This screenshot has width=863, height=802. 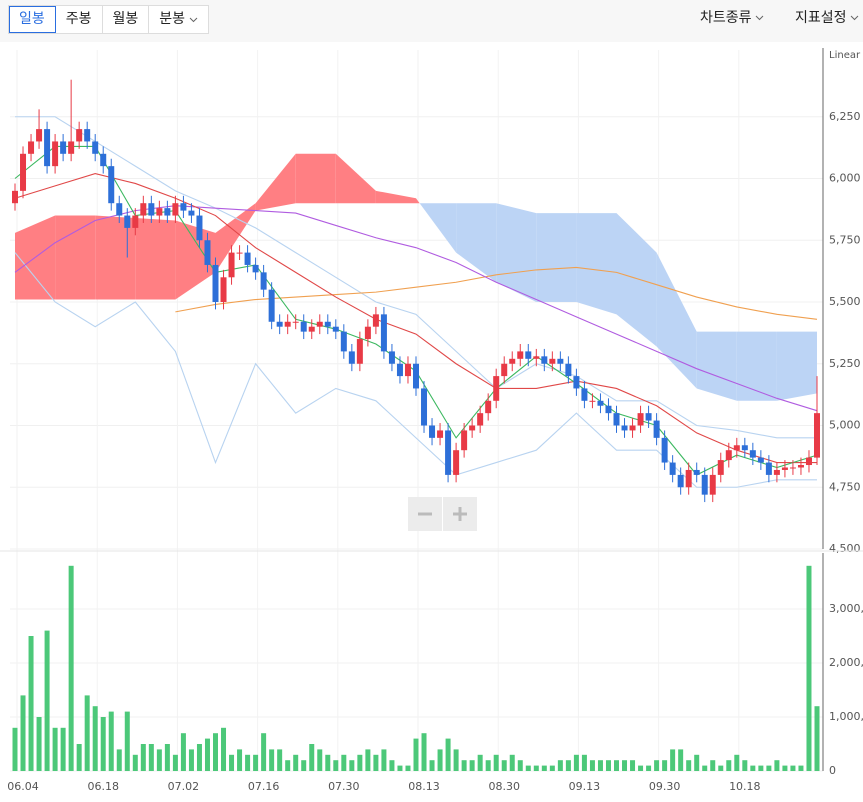 I want to click on period-button: 분봉, so click(x=178, y=19).